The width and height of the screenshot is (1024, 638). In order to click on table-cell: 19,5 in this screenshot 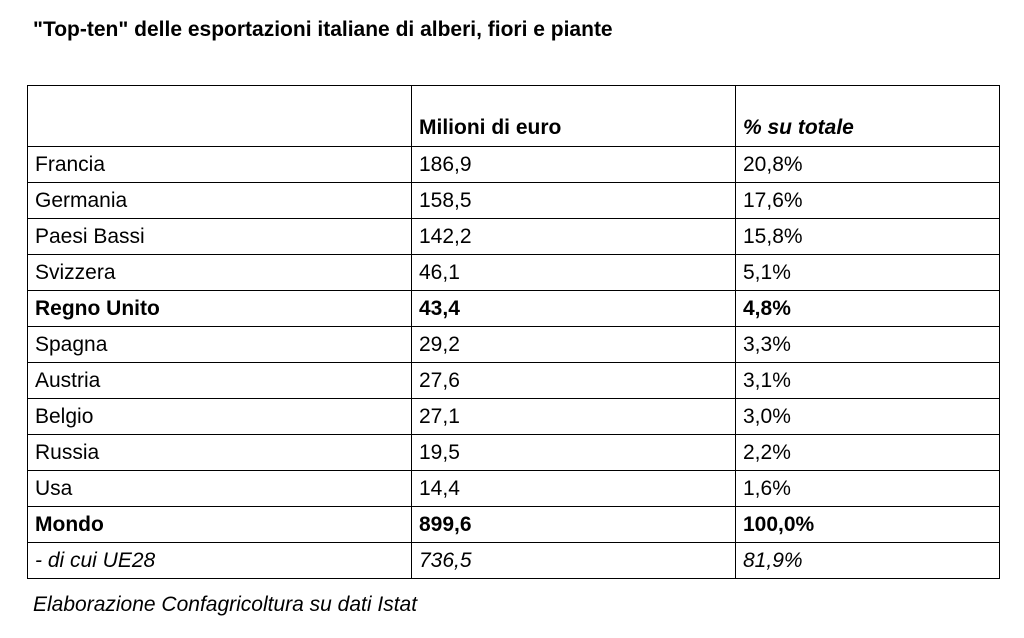, I will do `click(573, 452)`.